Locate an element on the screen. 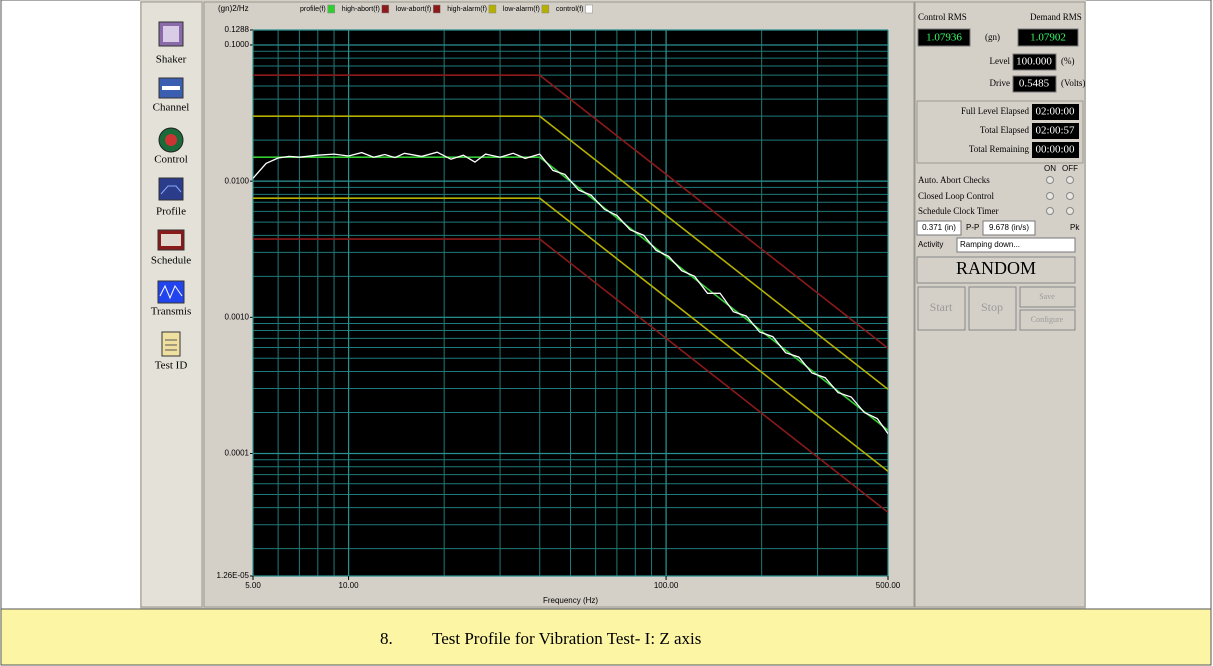 The height and width of the screenshot is (666, 1213). caption-number: 8. is located at coordinates (386, 638).